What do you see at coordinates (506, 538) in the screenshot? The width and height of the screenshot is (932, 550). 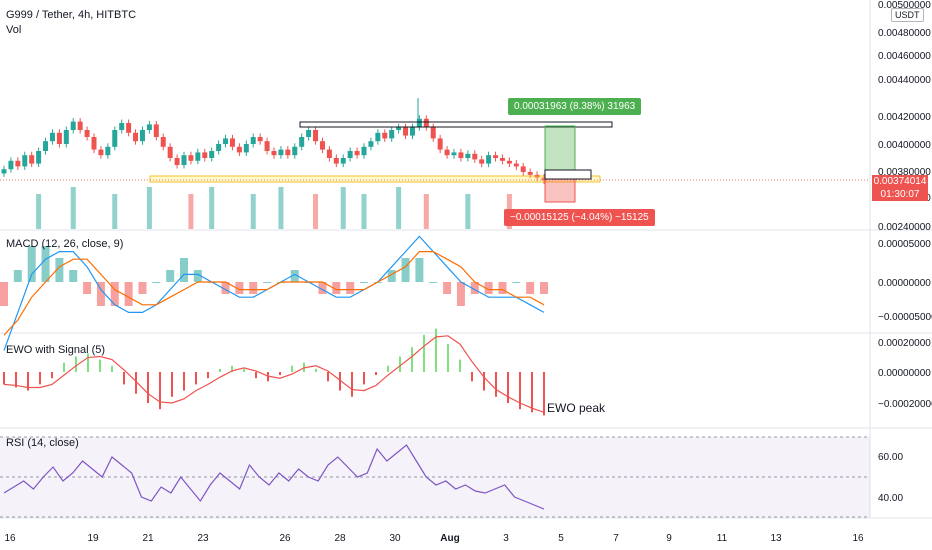 I see `x-axis-label: 3` at bounding box center [506, 538].